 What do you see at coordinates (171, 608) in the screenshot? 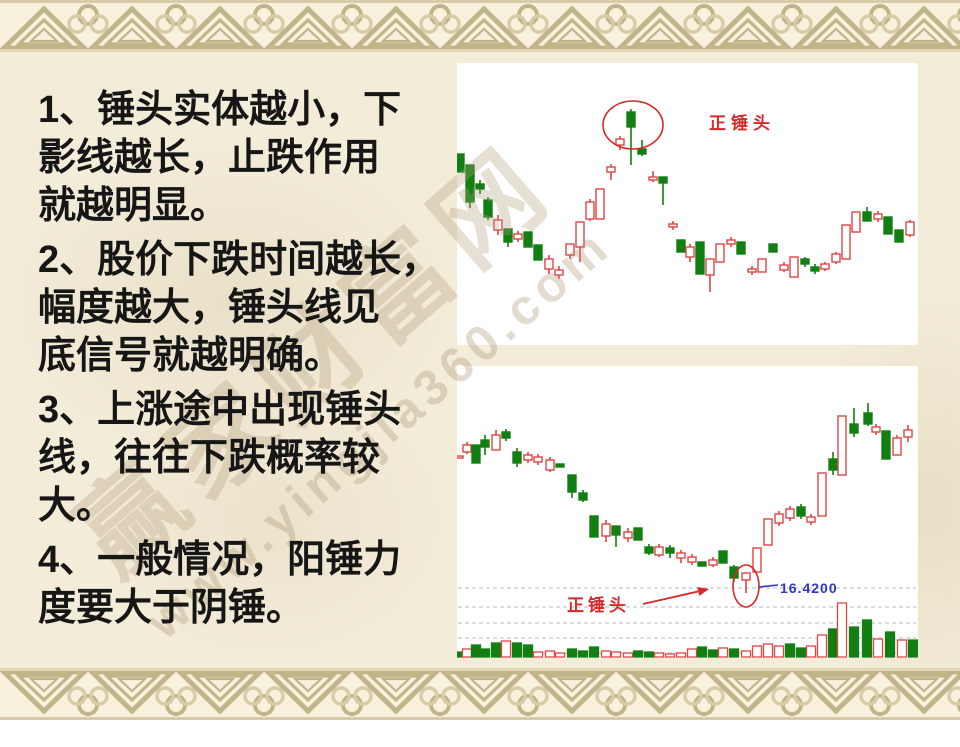
I see `text-line: 度要大于阴锤。` at bounding box center [171, 608].